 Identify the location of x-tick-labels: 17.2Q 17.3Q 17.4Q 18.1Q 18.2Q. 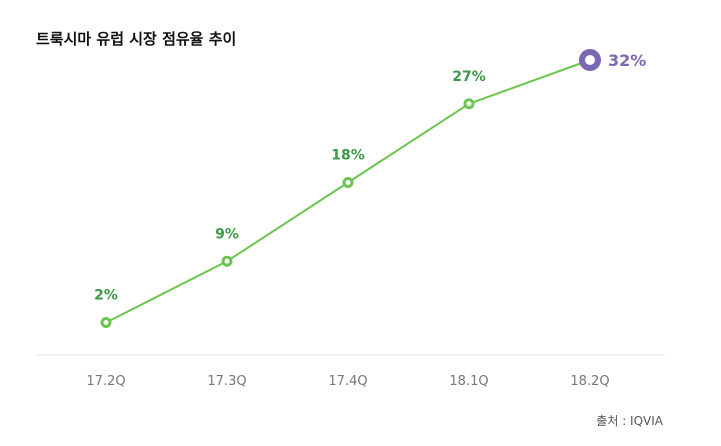
(347, 381).